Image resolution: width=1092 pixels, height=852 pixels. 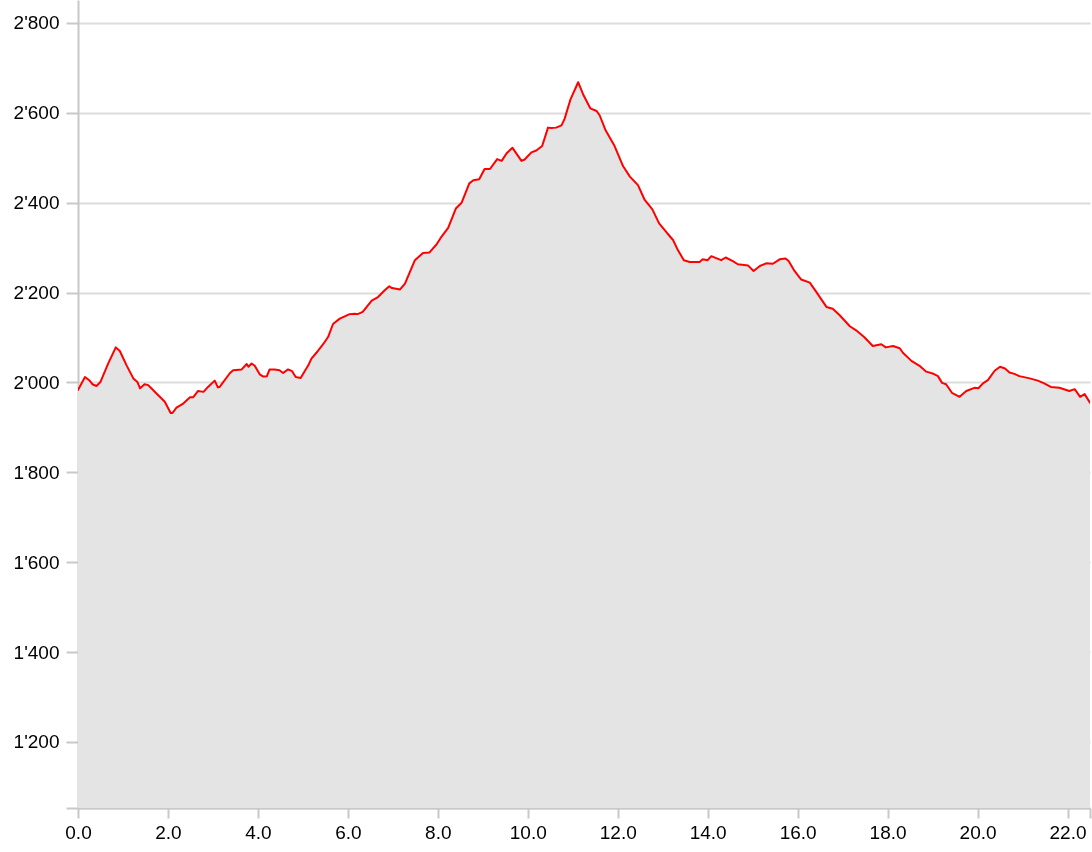 I want to click on y-tick-label: 1'200, so click(x=36, y=742).